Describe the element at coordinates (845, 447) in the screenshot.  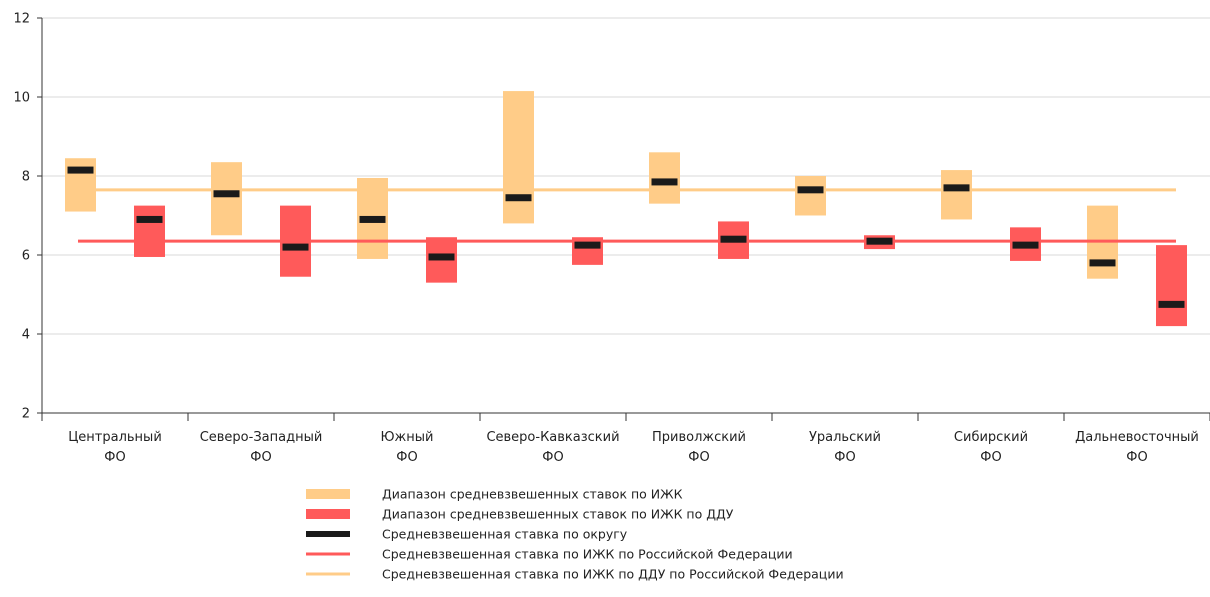
I see `x-category-label: Уральский ФО` at that location.